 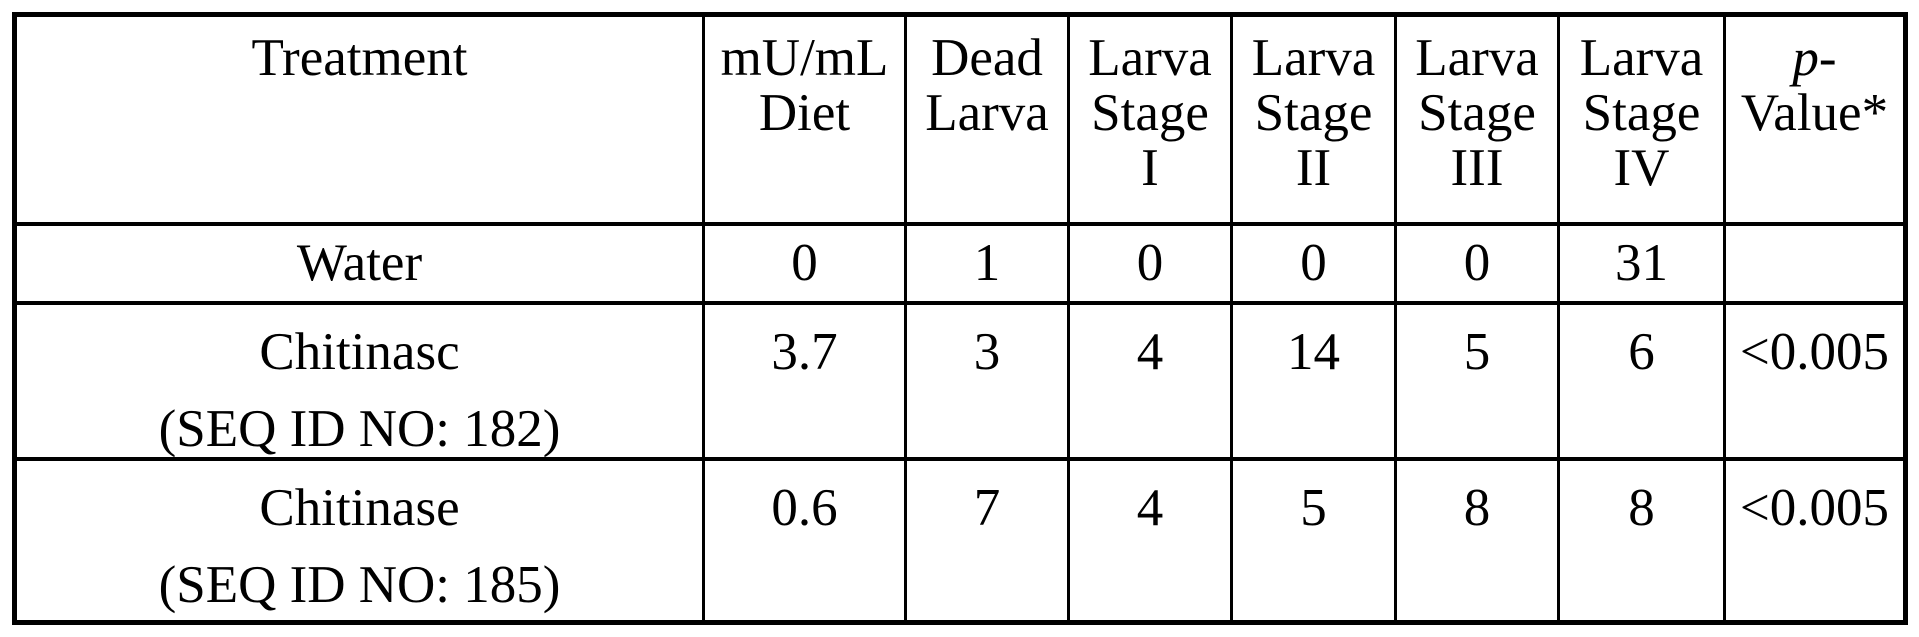 I want to click on cell-water-stage-3: 0, so click(x=1477, y=263).